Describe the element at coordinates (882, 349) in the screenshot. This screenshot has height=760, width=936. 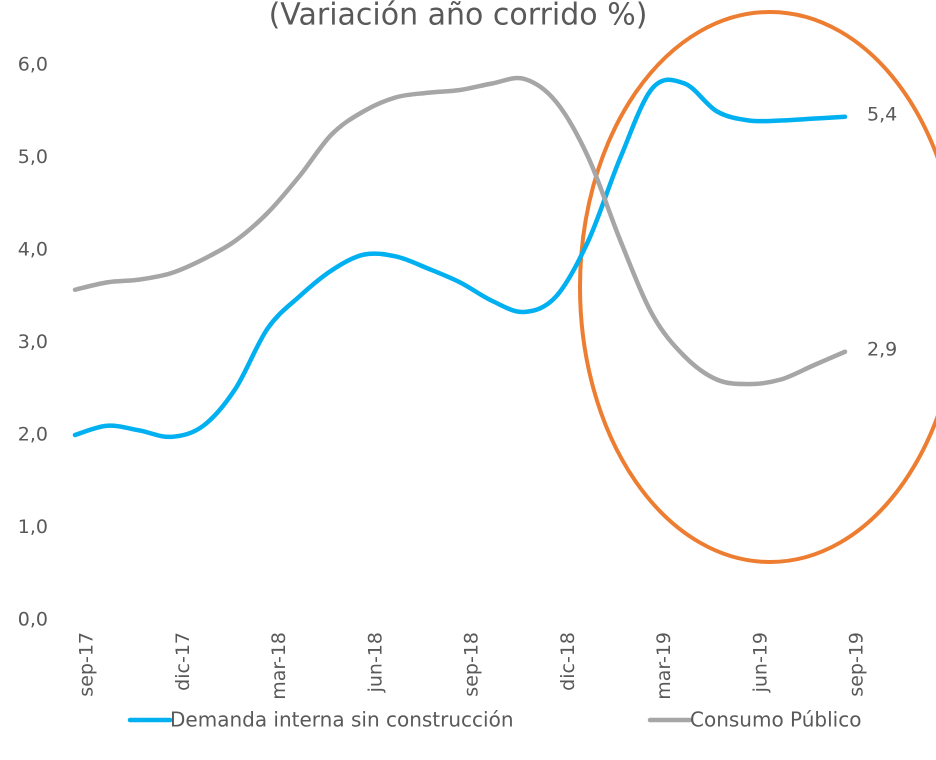
I see `data-label: 2,9` at that location.